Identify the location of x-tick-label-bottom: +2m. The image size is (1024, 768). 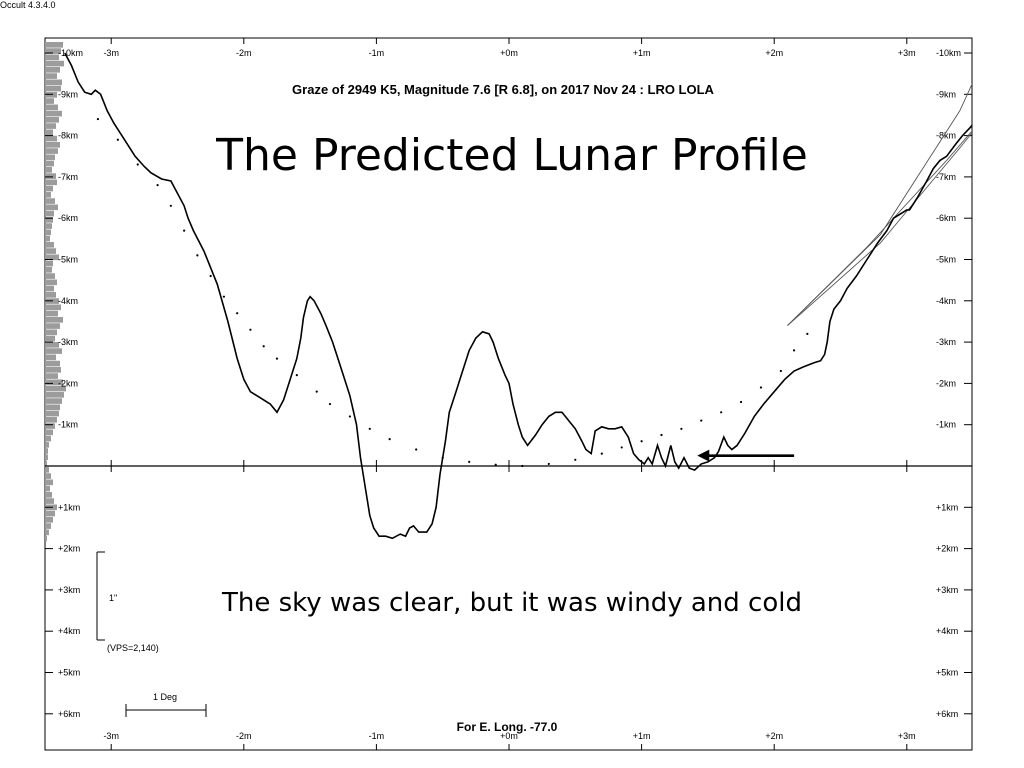
(774, 736).